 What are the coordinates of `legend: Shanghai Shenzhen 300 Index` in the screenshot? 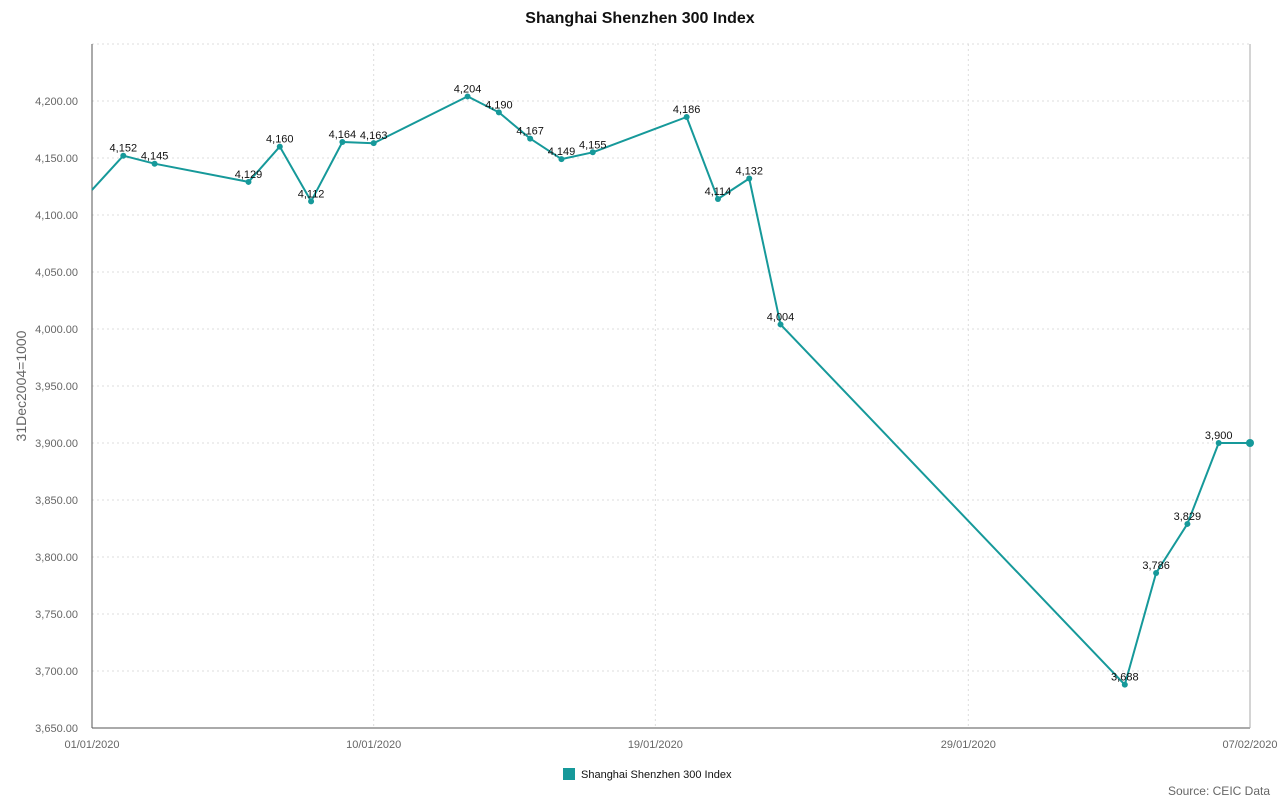 It's located at (647, 774).